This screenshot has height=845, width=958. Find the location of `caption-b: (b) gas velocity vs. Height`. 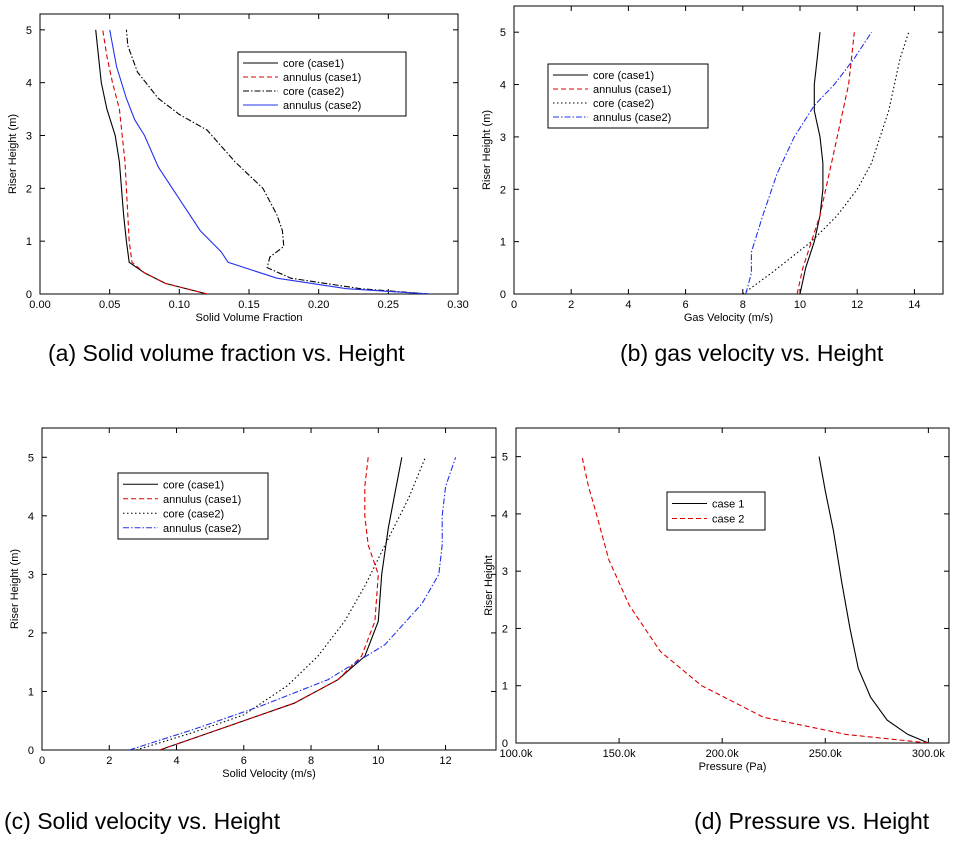

caption-b: (b) gas velocity vs. Height is located at coordinates (752, 353).